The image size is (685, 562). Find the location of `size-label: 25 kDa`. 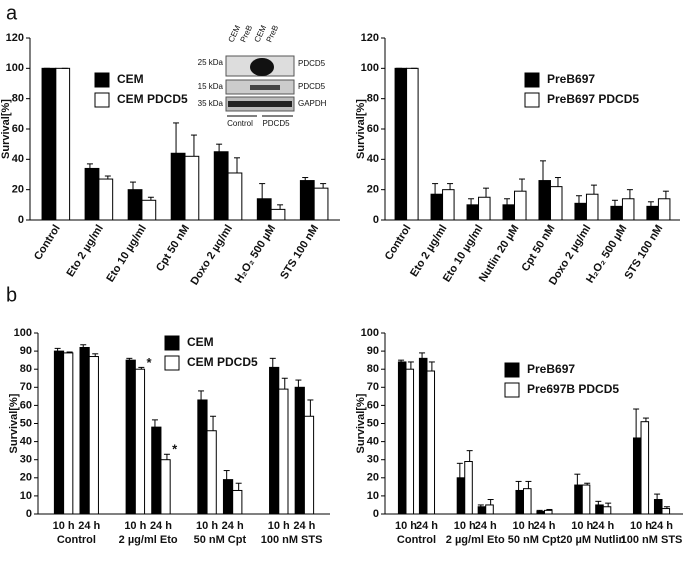

size-label: 25 kDa is located at coordinates (211, 62).